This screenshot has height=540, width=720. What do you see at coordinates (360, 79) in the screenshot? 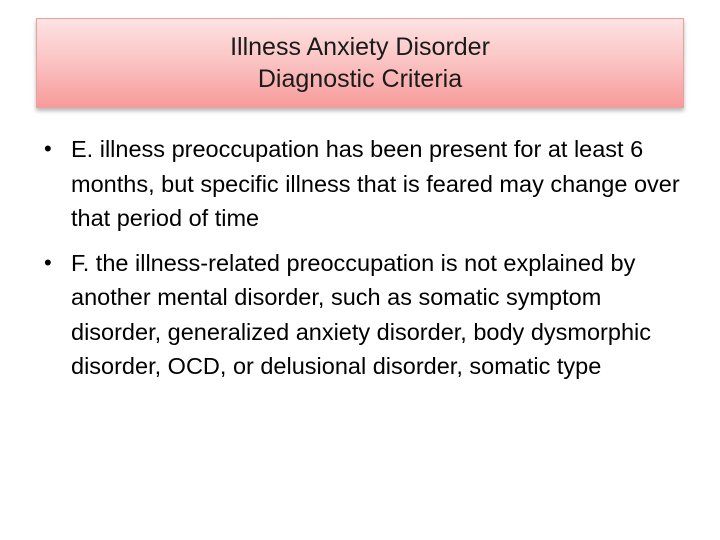
I see `slide-subtitle: Diagnostic Criteria` at bounding box center [360, 79].